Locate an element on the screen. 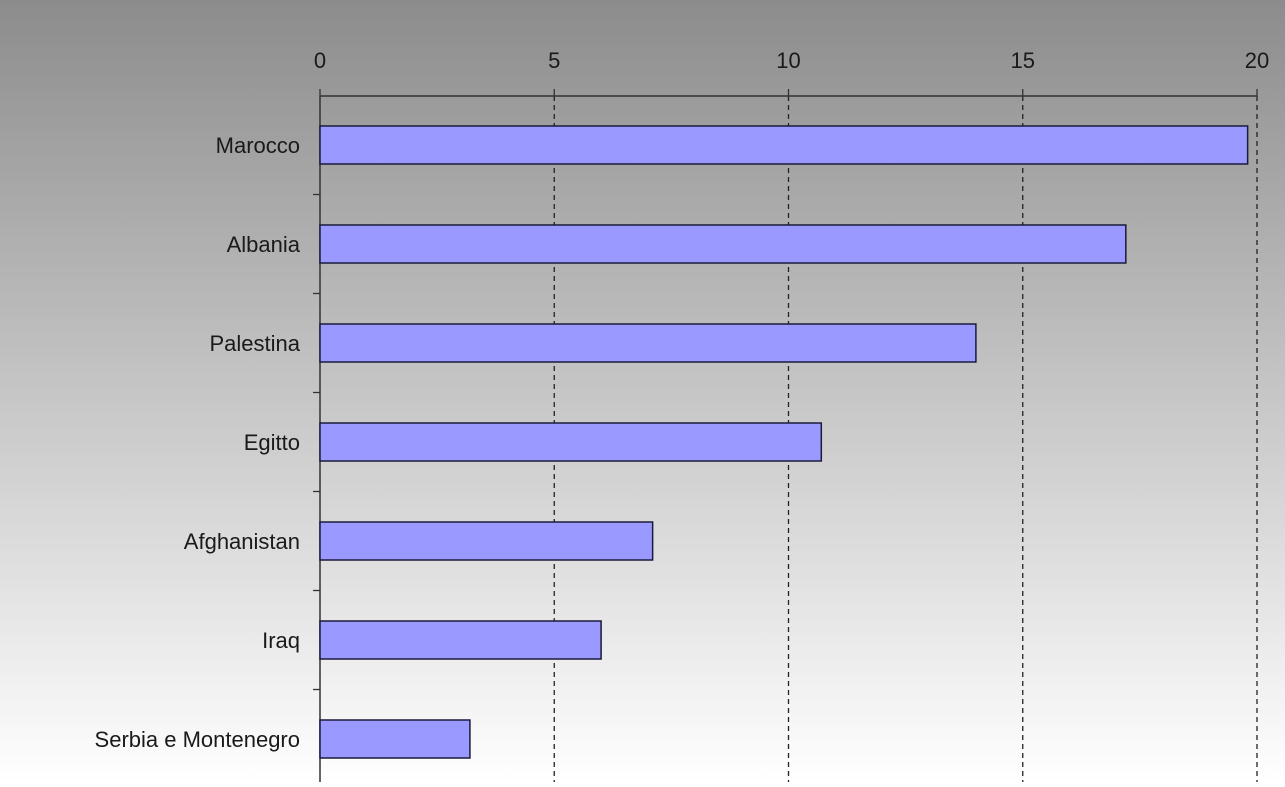 This screenshot has height=787, width=1285. category-label-marocco: Marocco is located at coordinates (258, 145).